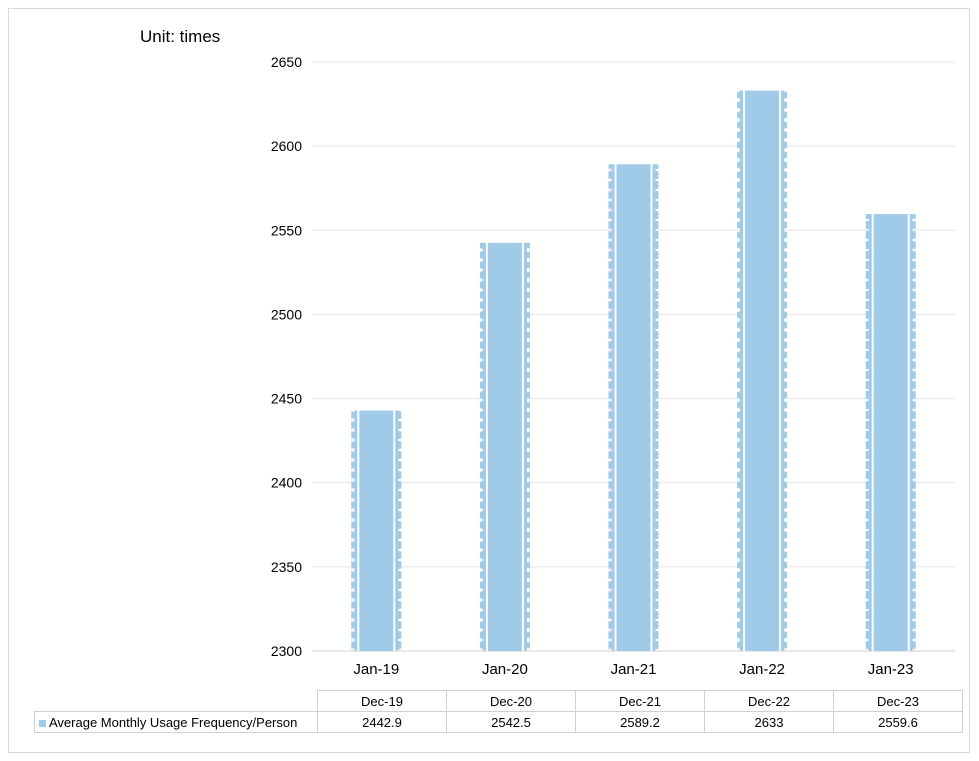 This screenshot has width=979, height=761. I want to click on y-tick-label: 2650, so click(286, 62).